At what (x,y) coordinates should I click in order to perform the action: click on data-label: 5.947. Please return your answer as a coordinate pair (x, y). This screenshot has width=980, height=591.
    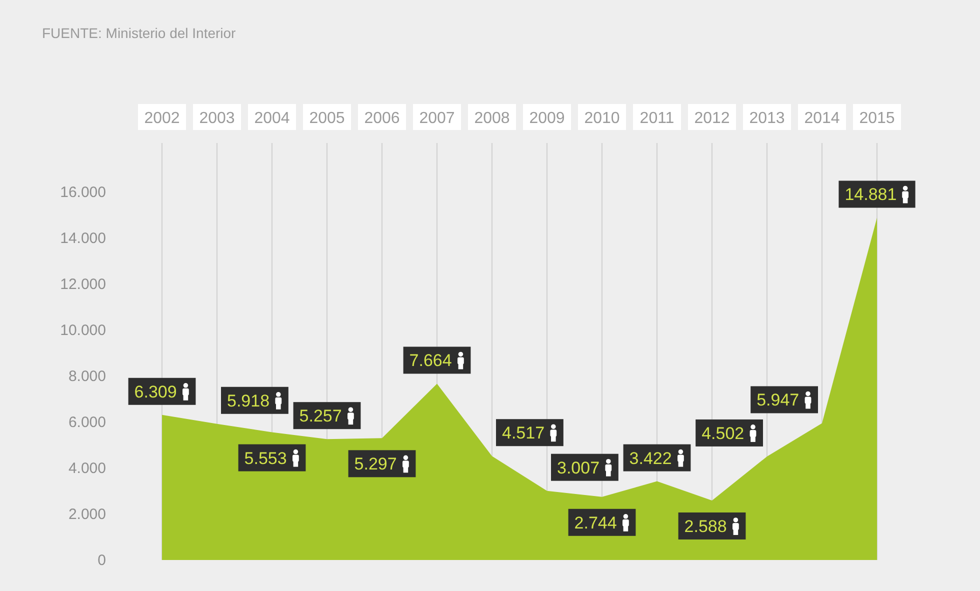
    Looking at the image, I should click on (778, 400).